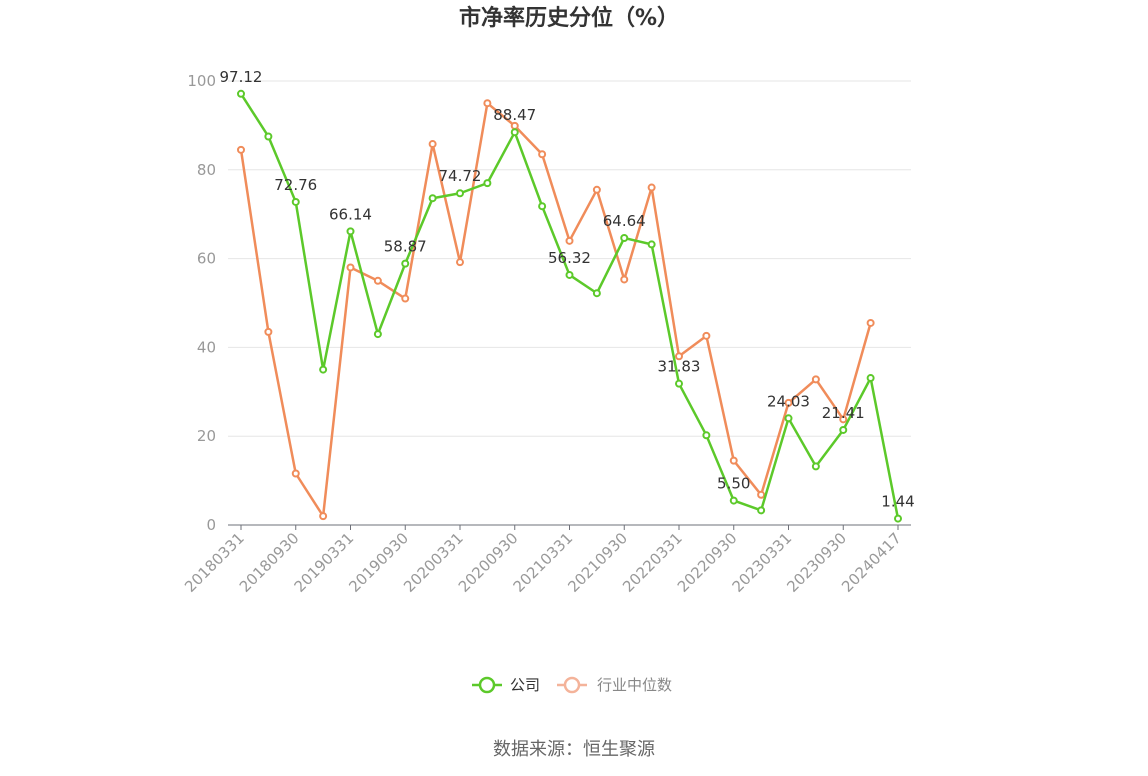 Image resolution: width=1148 pixels, height=776 pixels. I want to click on legend-item-0: 公司, so click(506, 685).